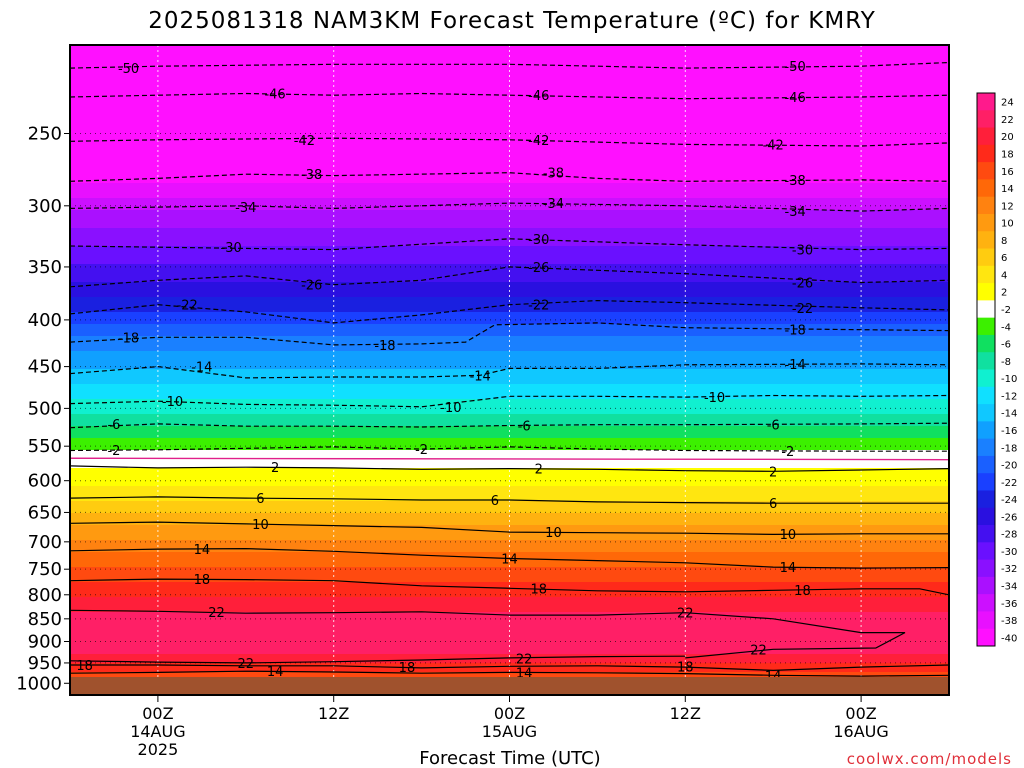 This screenshot has width=1024, height=768. Describe the element at coordinates (1007, 103) in the screenshot. I see `colorbar-label: 24` at that location.